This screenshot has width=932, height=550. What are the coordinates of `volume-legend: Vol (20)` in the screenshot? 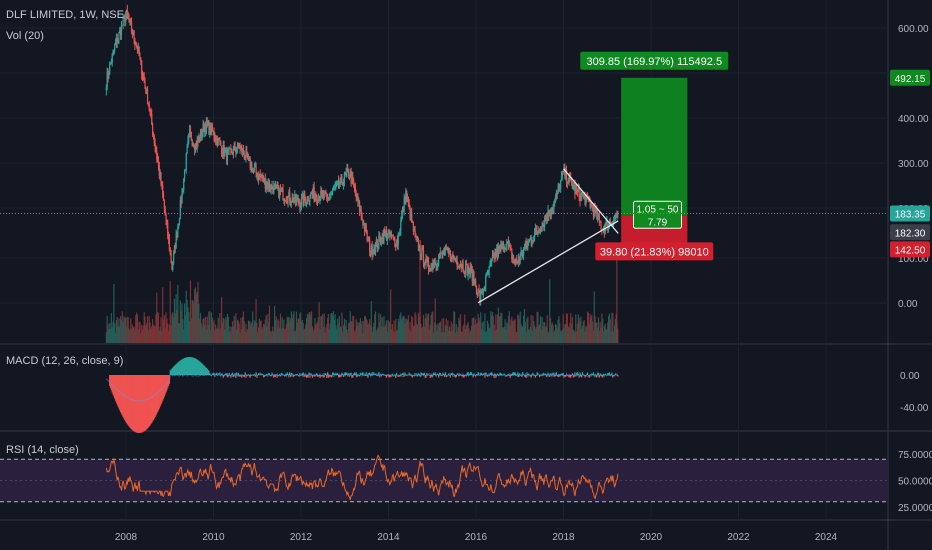 It's located at (25, 36).